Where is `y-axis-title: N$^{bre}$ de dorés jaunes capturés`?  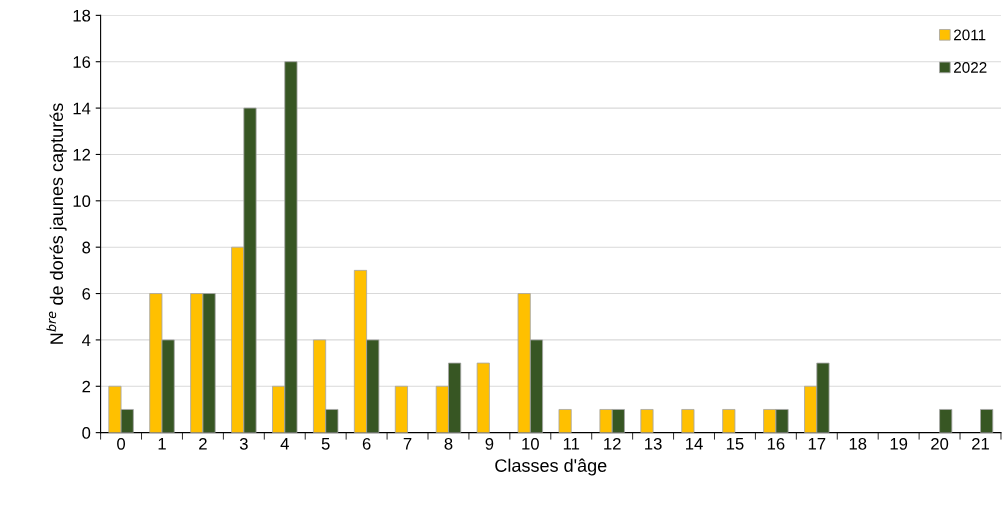
y-axis-title: N$^{bre}$ de dorés jaunes capturés is located at coordinates (56, 223).